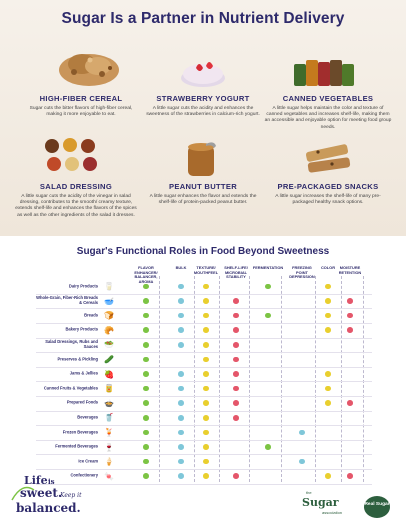  Describe the element at coordinates (109, 389) in the screenshot. I see `canned-icon: 🥫` at that location.